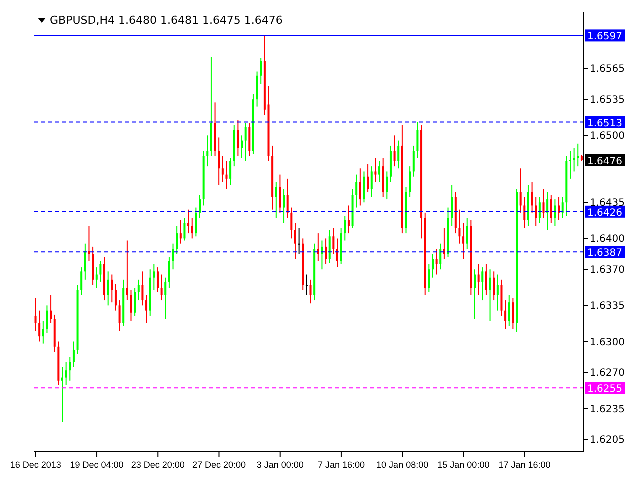 This screenshot has width=640, height=480. What do you see at coordinates (607, 136) in the screenshot?
I see `y-tick-label: 1.6500` at bounding box center [607, 136].